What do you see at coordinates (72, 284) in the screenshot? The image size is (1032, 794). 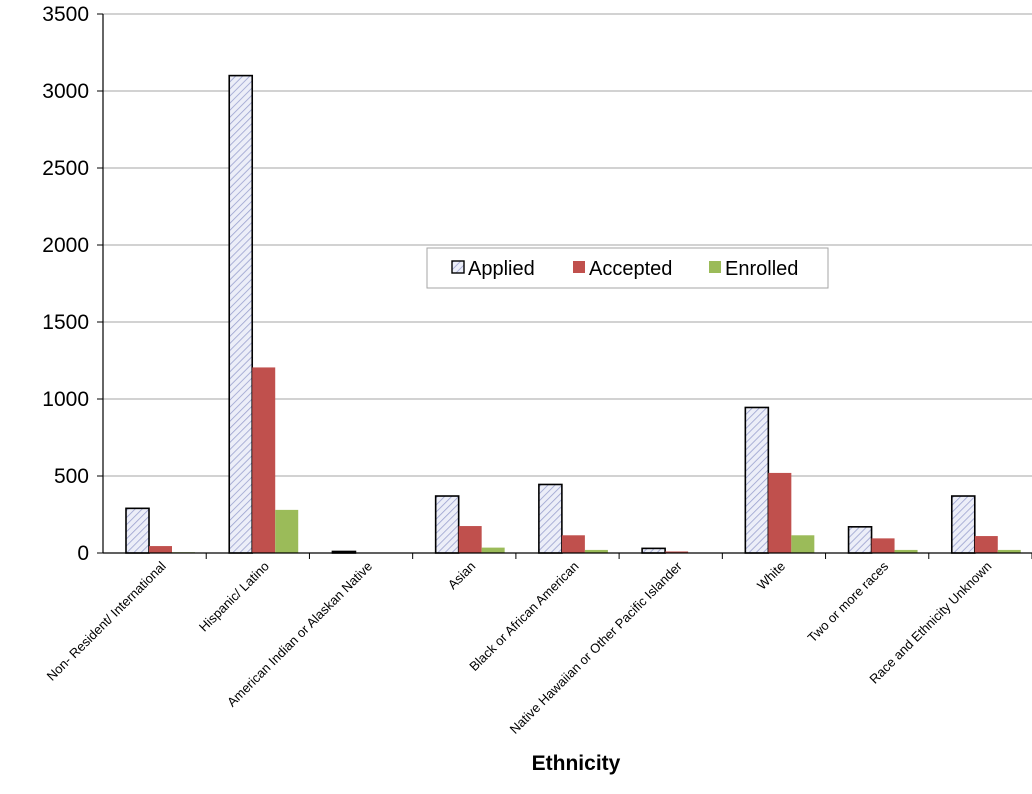 I see `y-tick-labels: 0 500 1000 1500 2000 2500 3000 3500` at bounding box center [72, 284].